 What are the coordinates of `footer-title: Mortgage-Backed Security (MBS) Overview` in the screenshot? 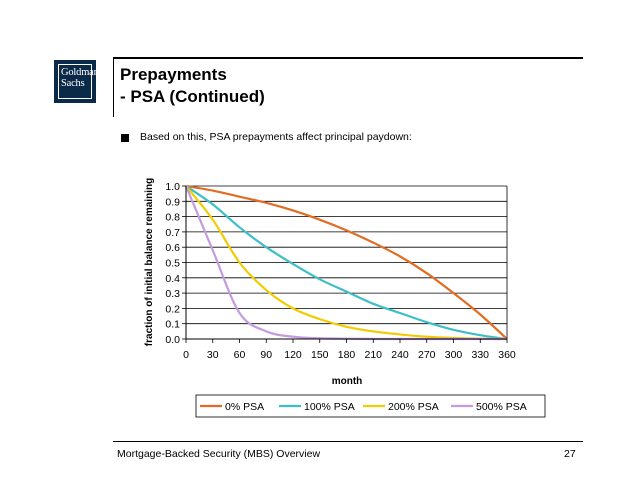 It's located at (219, 454).